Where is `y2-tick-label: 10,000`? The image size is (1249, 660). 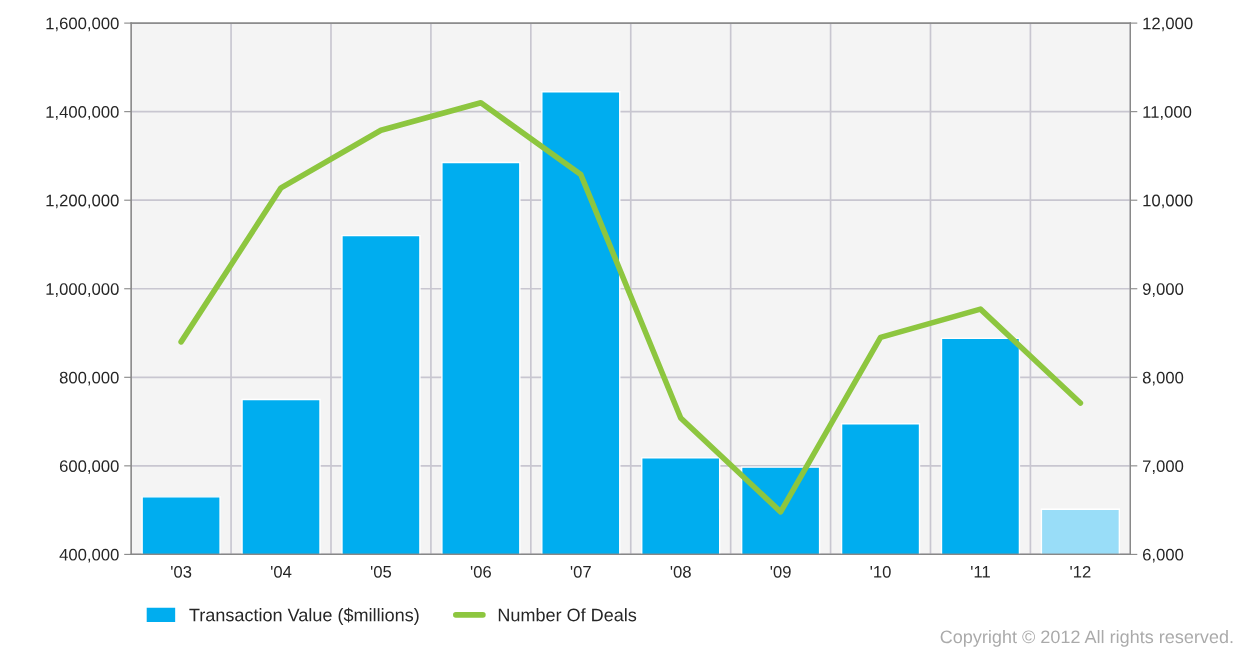 y2-tick-label: 10,000 is located at coordinates (1168, 201).